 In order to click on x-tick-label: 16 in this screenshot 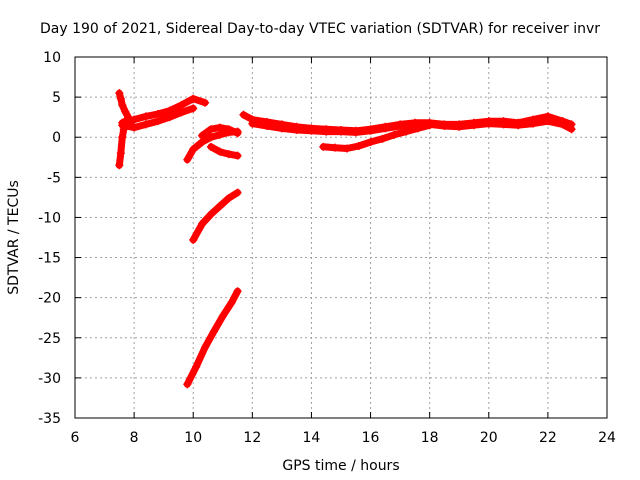, I will do `click(371, 438)`.